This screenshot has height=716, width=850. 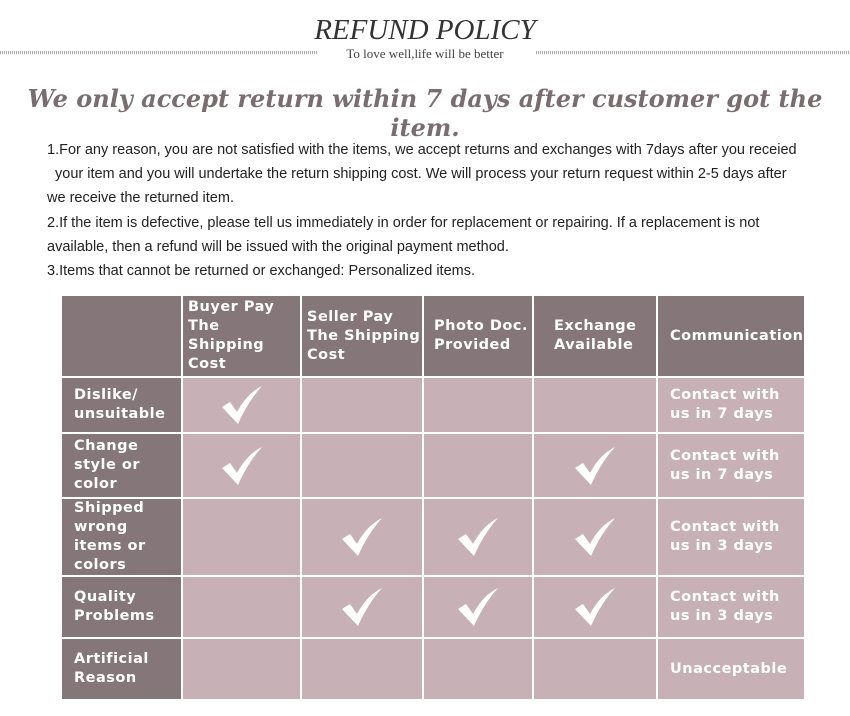 What do you see at coordinates (478, 336) in the screenshot?
I see `column-header: Photo Doc. Provided` at bounding box center [478, 336].